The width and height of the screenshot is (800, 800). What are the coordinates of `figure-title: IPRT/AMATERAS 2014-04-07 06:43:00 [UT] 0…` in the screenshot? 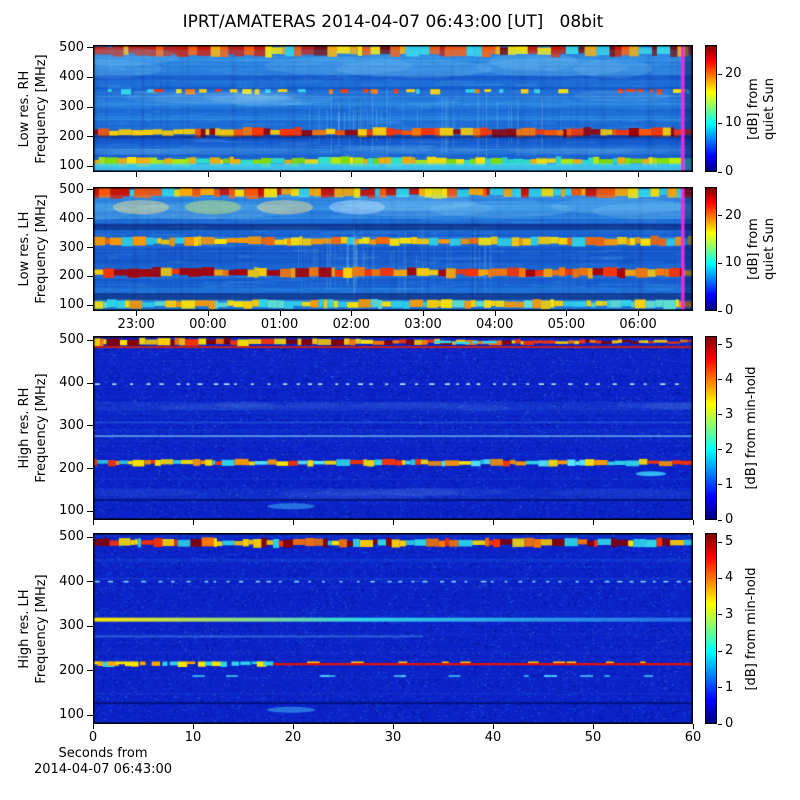 It's located at (393, 22).